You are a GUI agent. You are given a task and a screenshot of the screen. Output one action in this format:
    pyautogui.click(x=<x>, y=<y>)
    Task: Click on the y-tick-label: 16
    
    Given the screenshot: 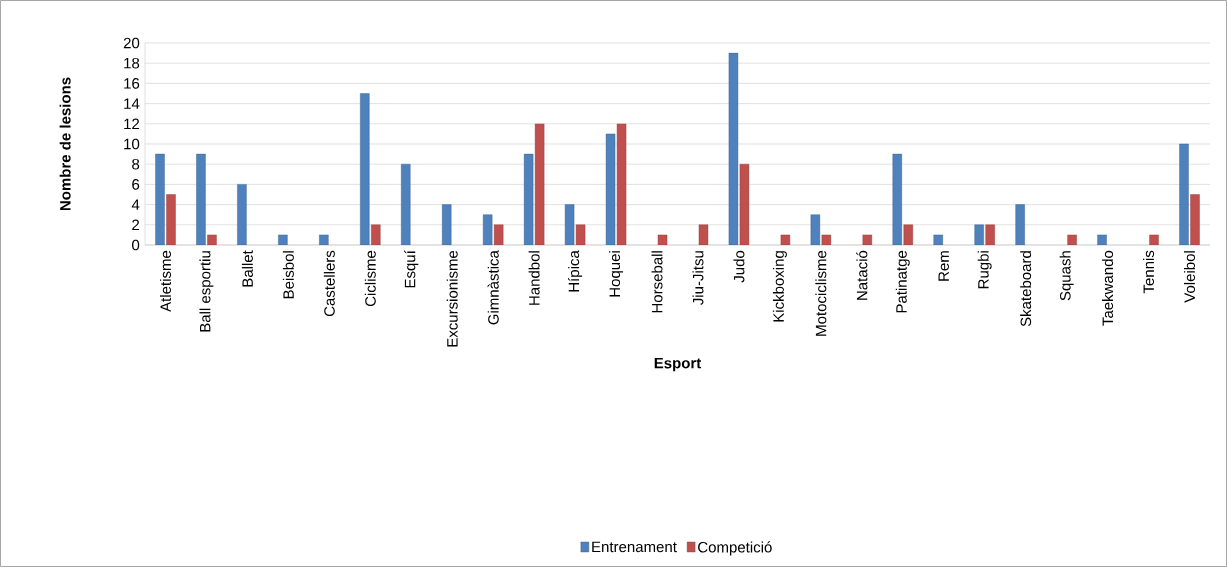 What is the action you would take?
    pyautogui.click(x=132, y=83)
    